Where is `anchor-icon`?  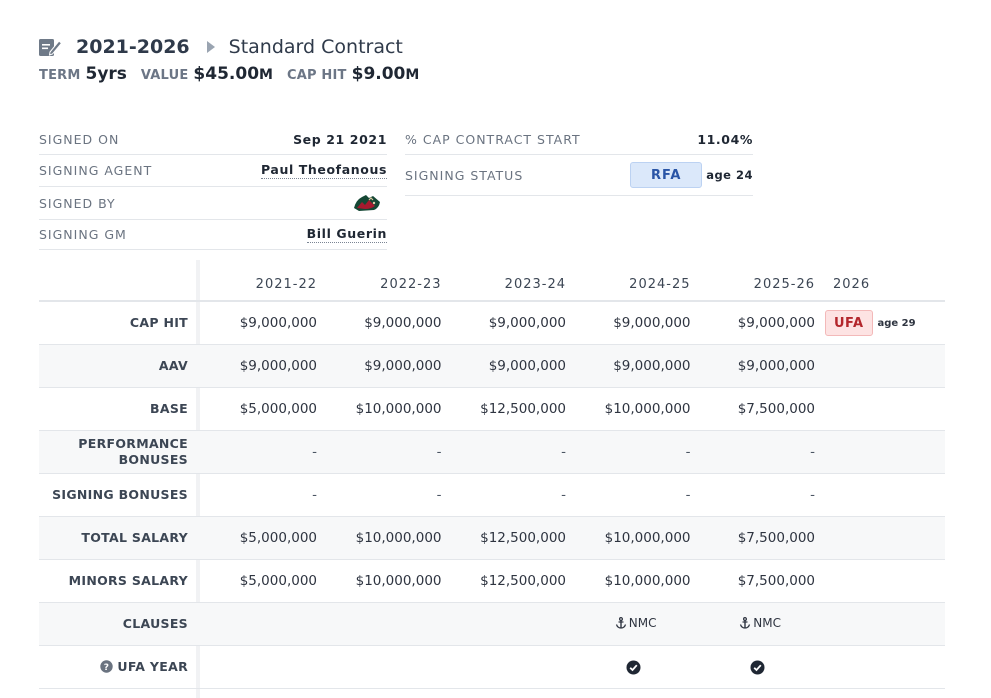
anchor-icon is located at coordinates (620, 622).